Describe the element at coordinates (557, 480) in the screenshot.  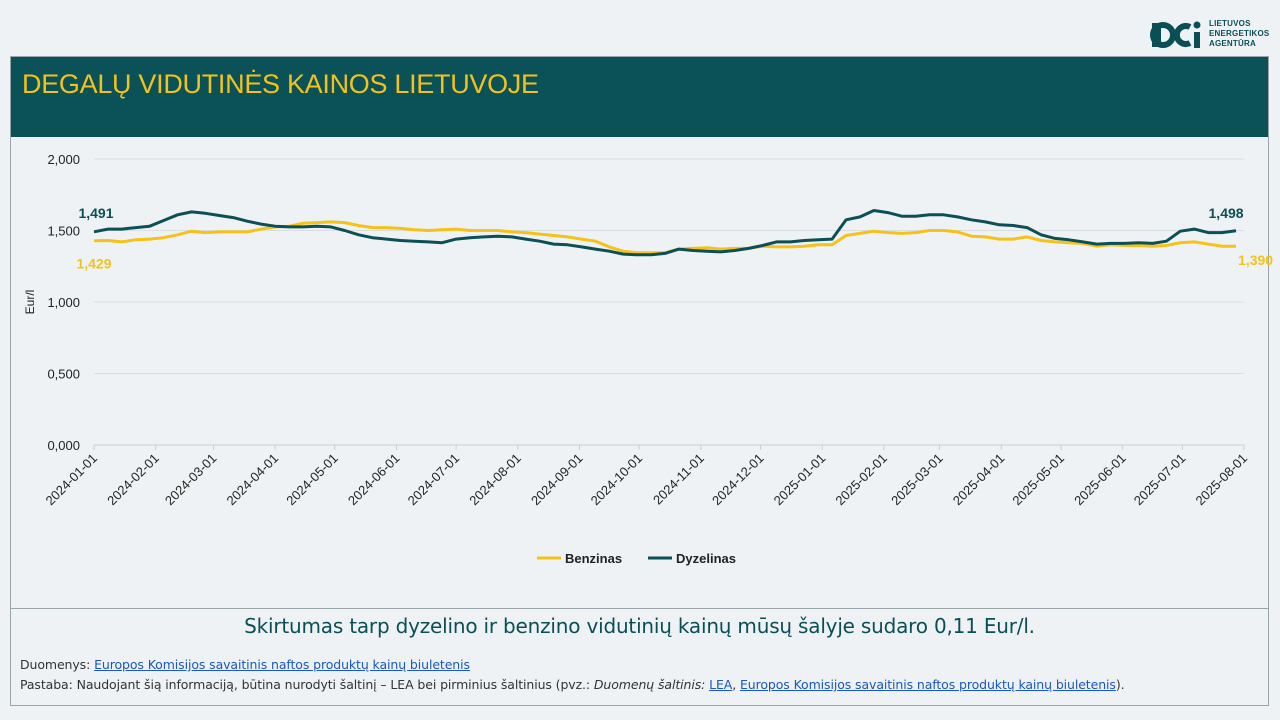
I see `x-tick-label: 2024-09-01` at that location.